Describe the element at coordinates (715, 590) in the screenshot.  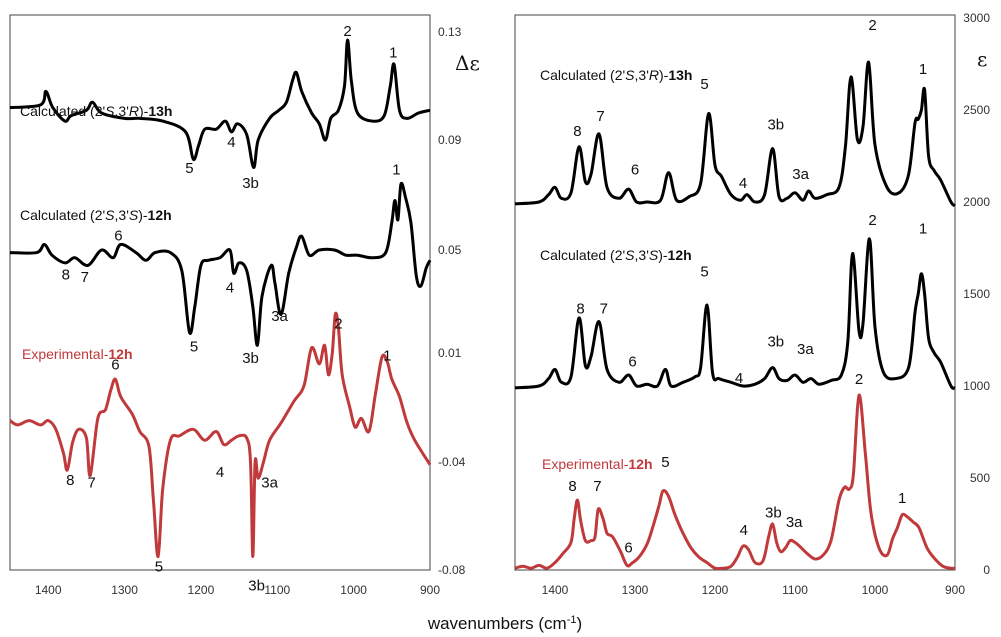
I see `right-x-tick-label: 1200` at that location.